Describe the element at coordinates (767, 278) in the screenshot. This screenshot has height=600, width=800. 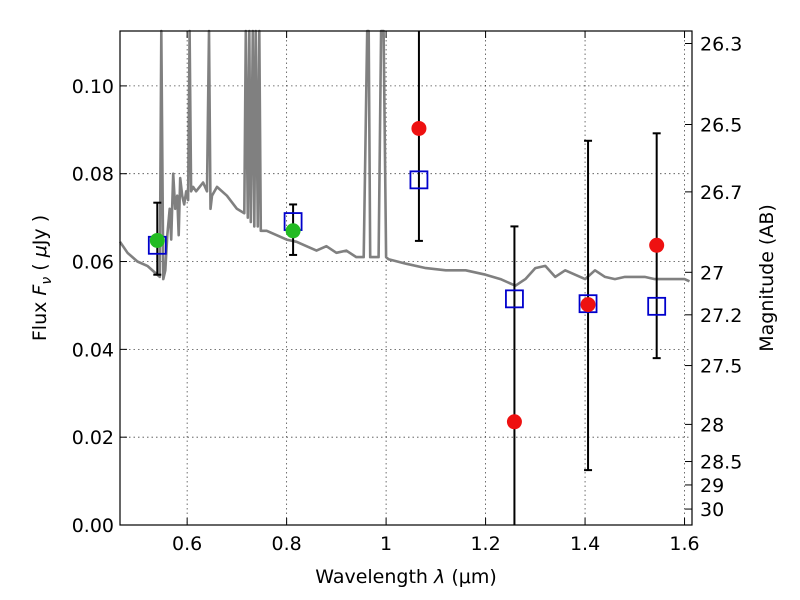
I see `y2-axis-label: Magnitude (AB)` at that location.